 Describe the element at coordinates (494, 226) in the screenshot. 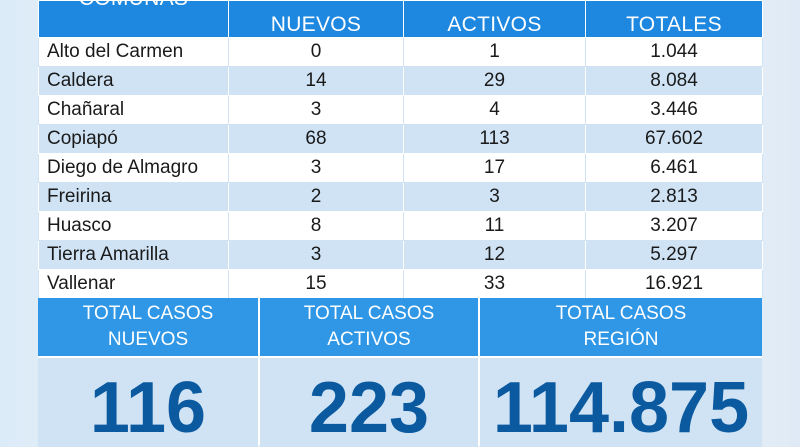

I see `cell-activos: 11` at that location.